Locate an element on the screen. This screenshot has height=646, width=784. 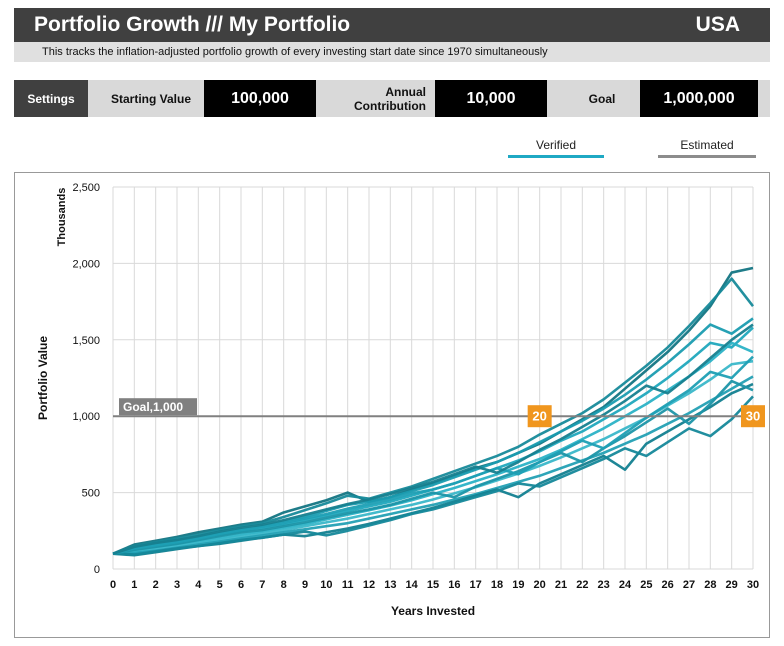
y-axis-title: Portfolio Value is located at coordinates (43, 378).